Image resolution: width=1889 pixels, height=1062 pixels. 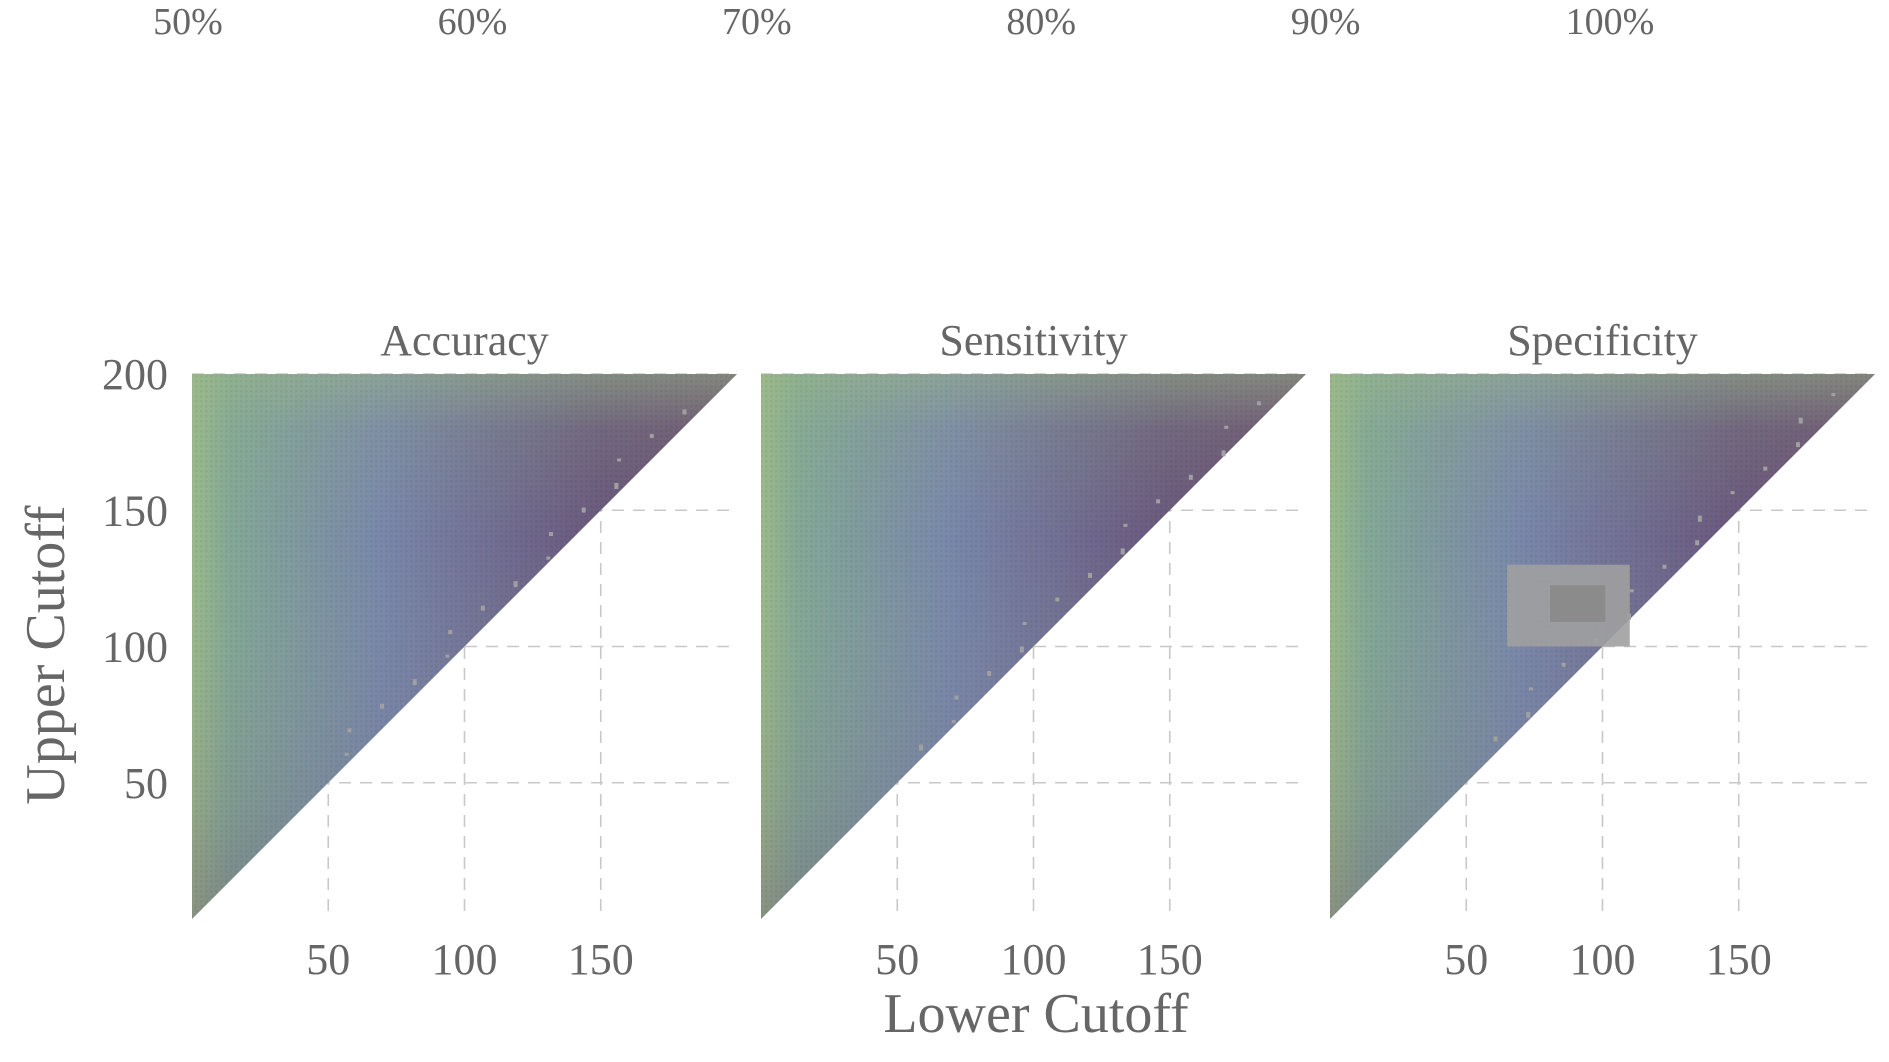 What do you see at coordinates (1326, 22) in the screenshot?
I see `colorbar-label: 90%` at bounding box center [1326, 22].